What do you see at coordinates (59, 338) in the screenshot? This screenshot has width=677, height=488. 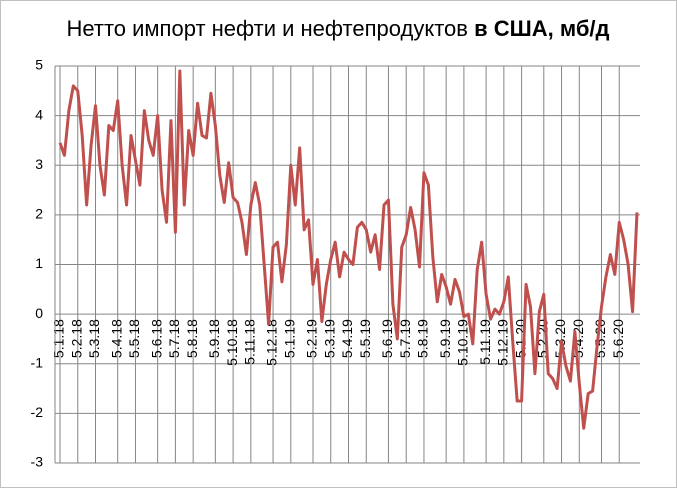 I see `x-tick-label: 5.1.18` at bounding box center [59, 338].